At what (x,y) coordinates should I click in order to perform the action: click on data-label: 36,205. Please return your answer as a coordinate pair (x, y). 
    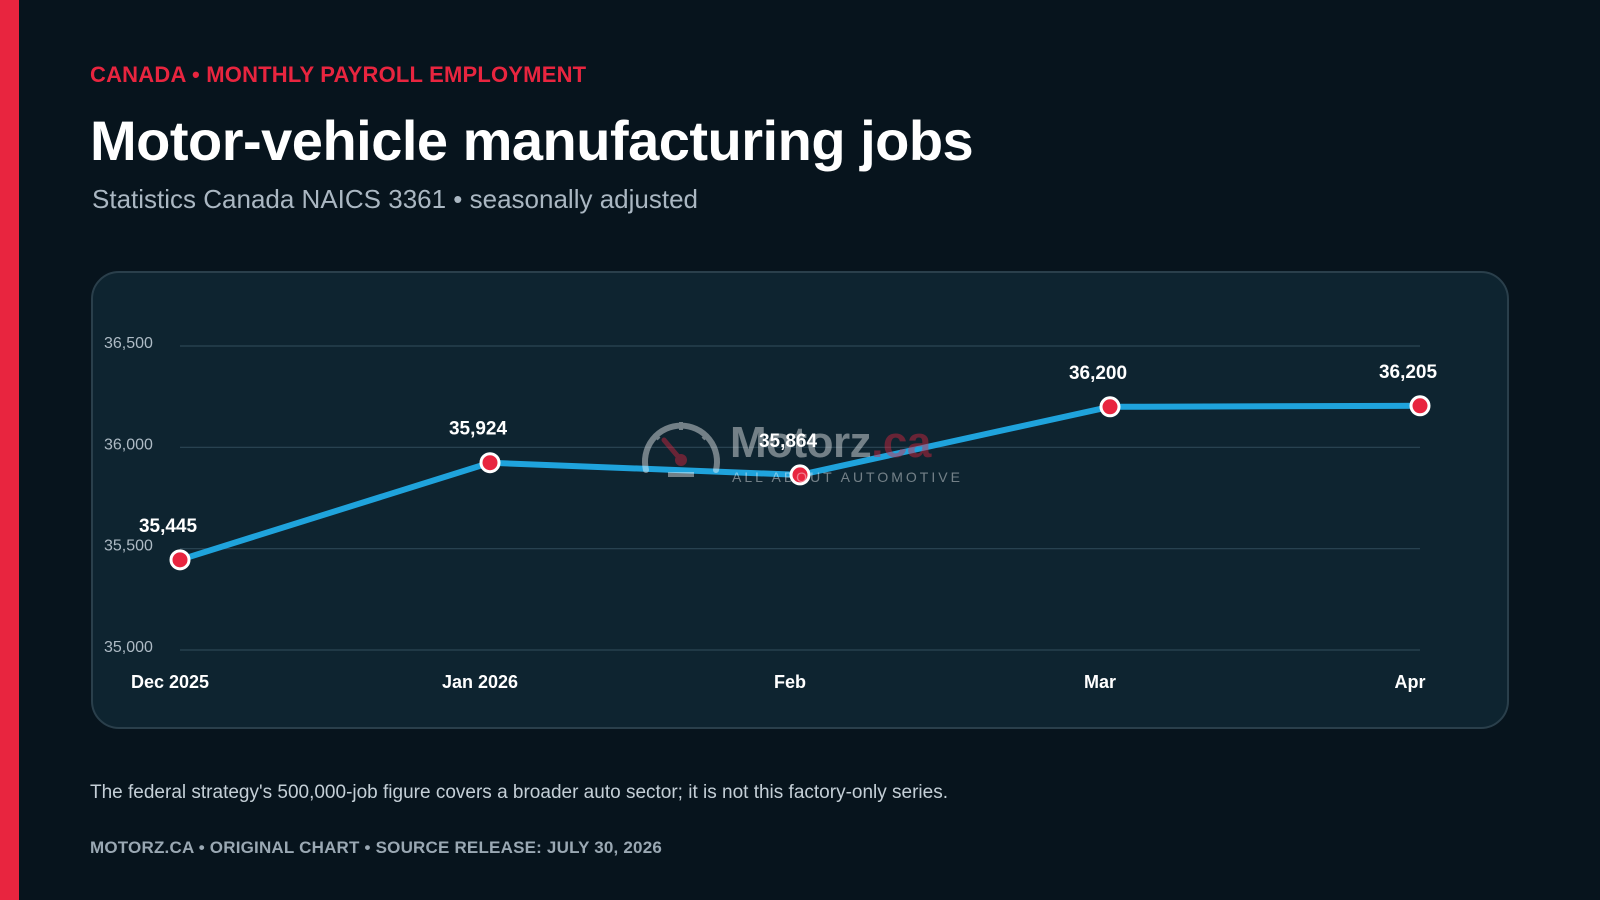
    Looking at the image, I should click on (1408, 372).